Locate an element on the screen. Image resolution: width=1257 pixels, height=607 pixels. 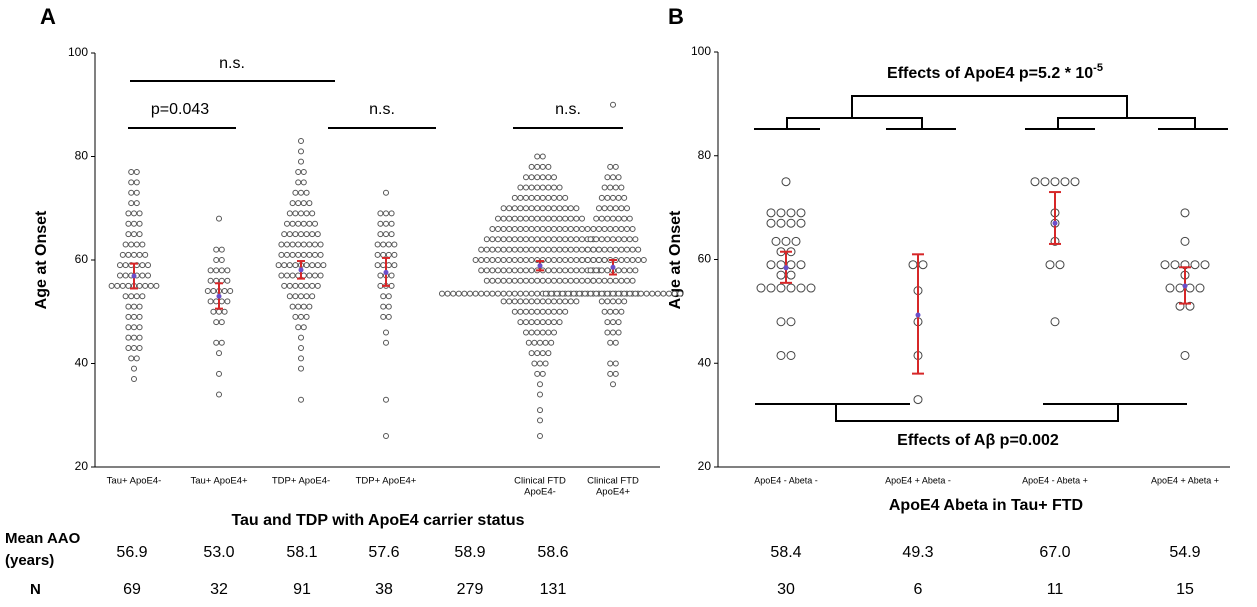
panel-label: B is located at coordinates (676, 16).